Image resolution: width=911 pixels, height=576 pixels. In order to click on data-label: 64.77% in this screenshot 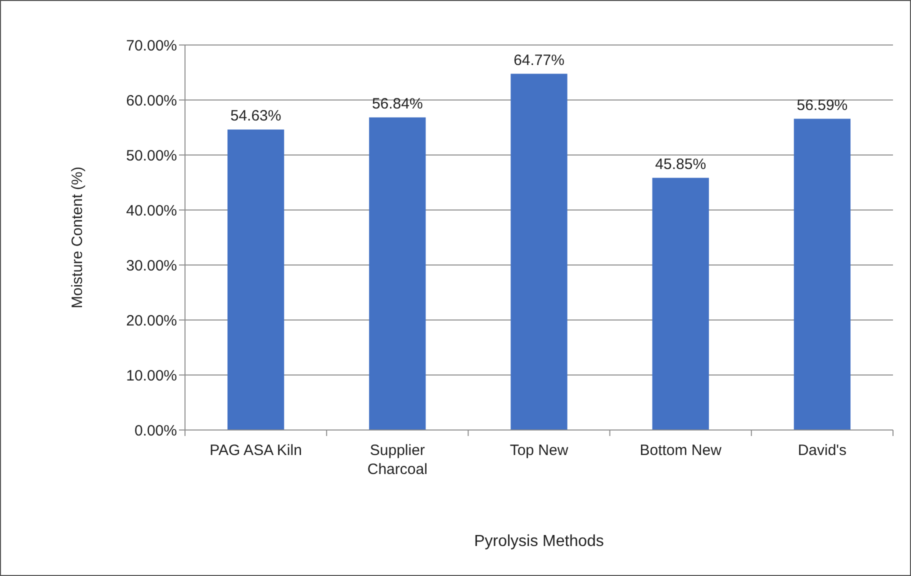, I will do `click(539, 60)`.